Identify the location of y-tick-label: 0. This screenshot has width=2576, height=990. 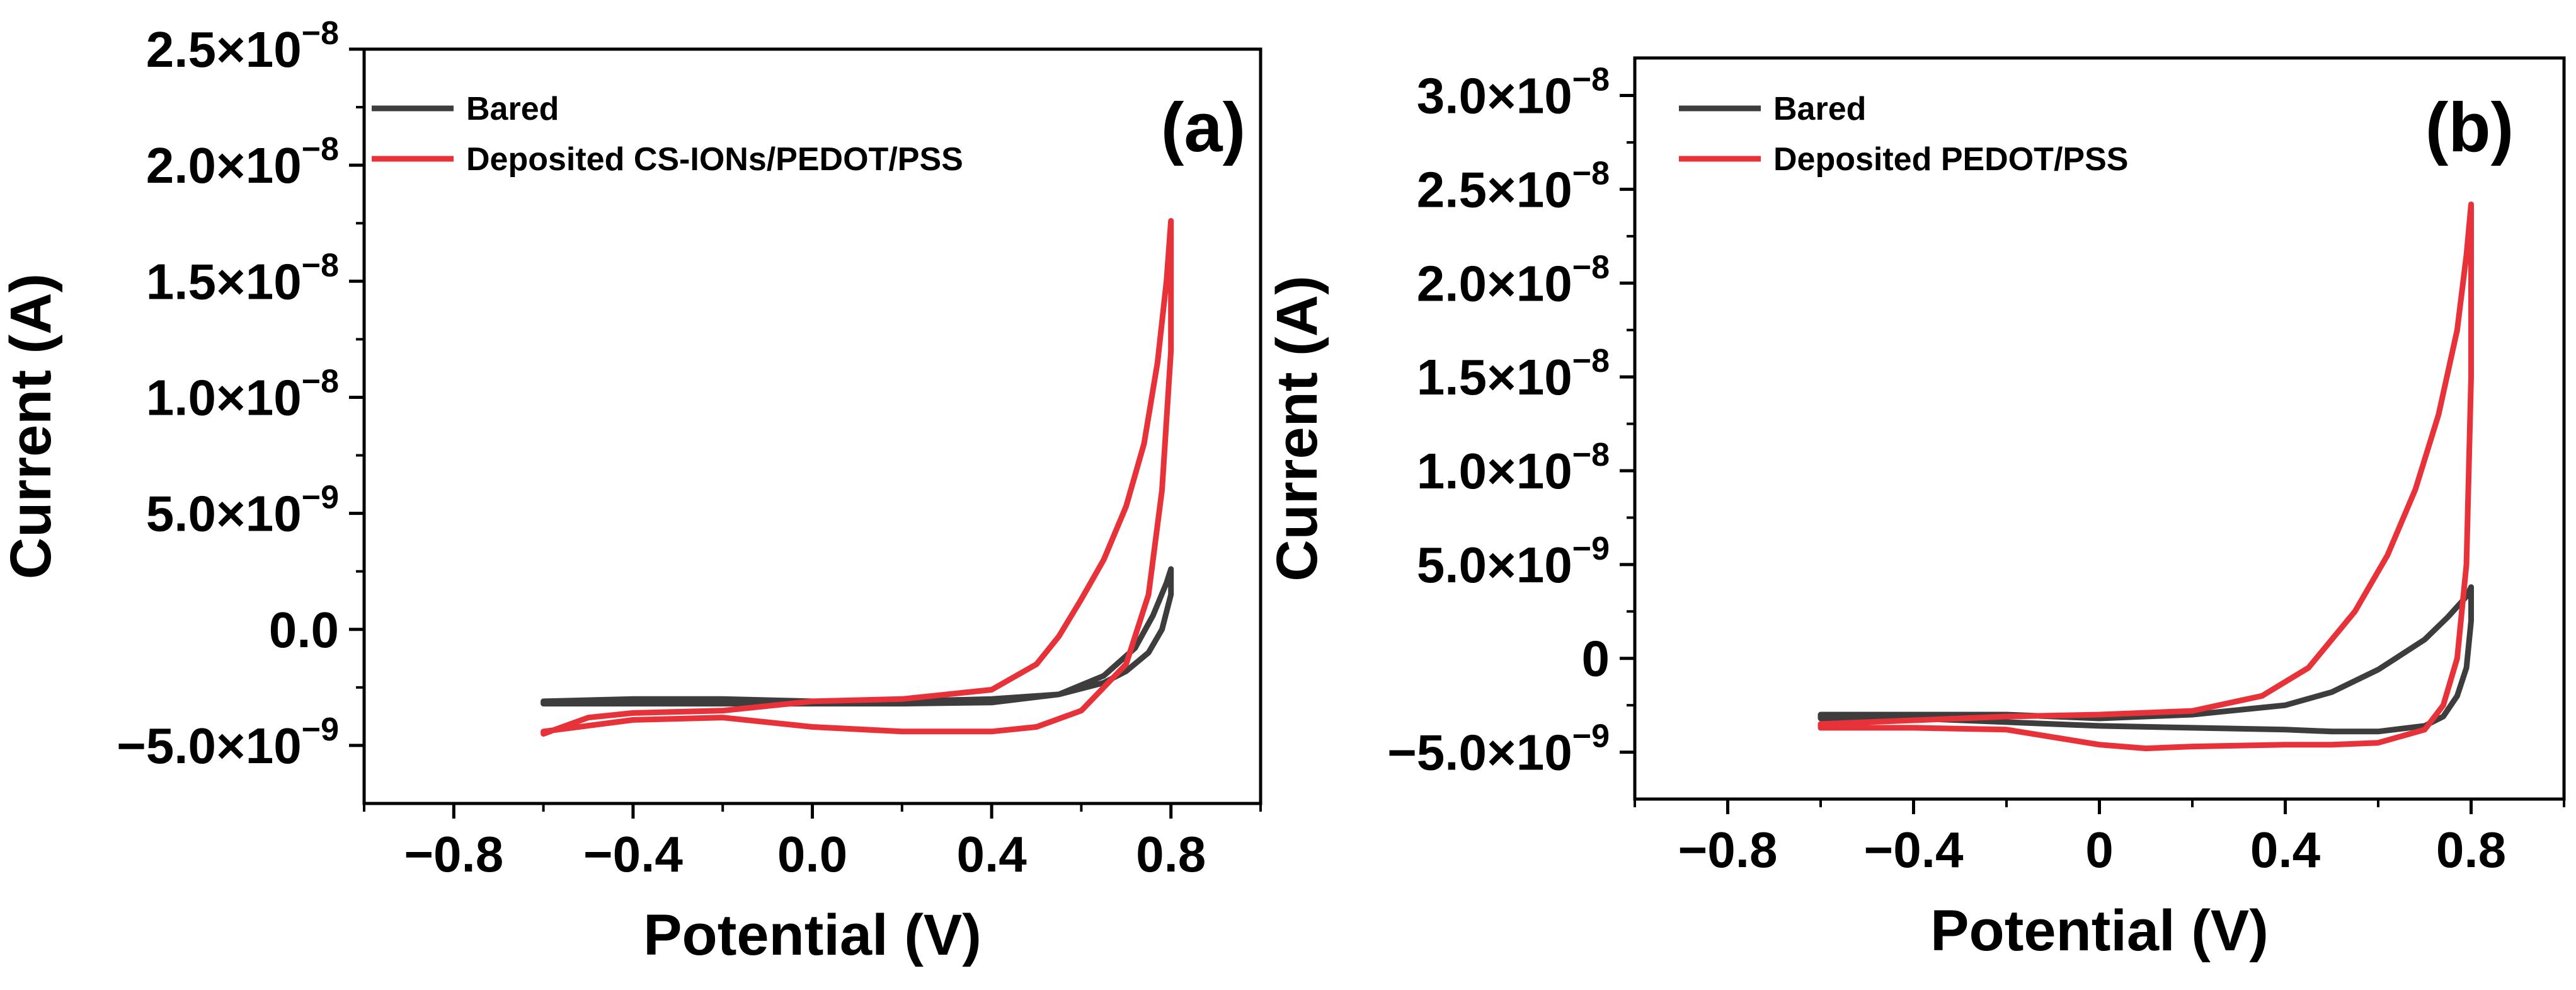
(1596, 659).